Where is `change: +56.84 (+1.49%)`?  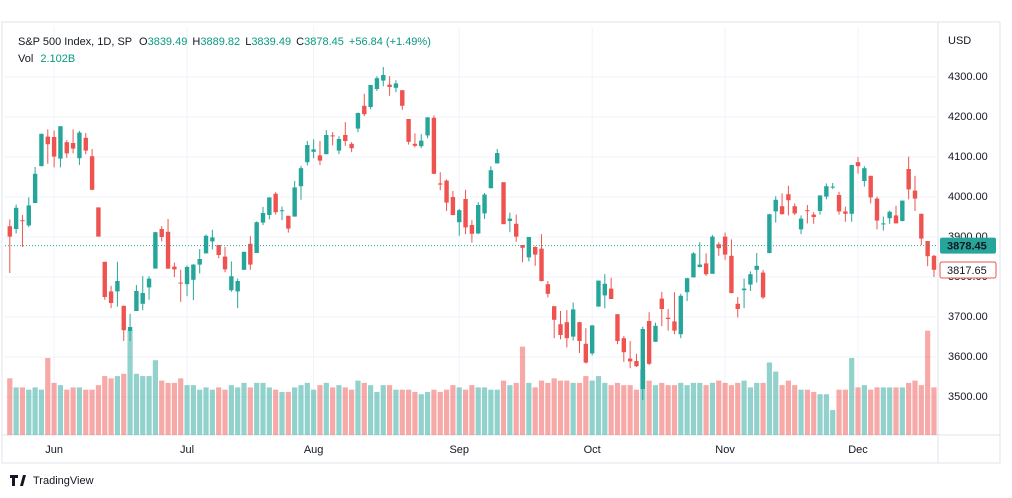 change: +56.84 (+1.49%) is located at coordinates (390, 42).